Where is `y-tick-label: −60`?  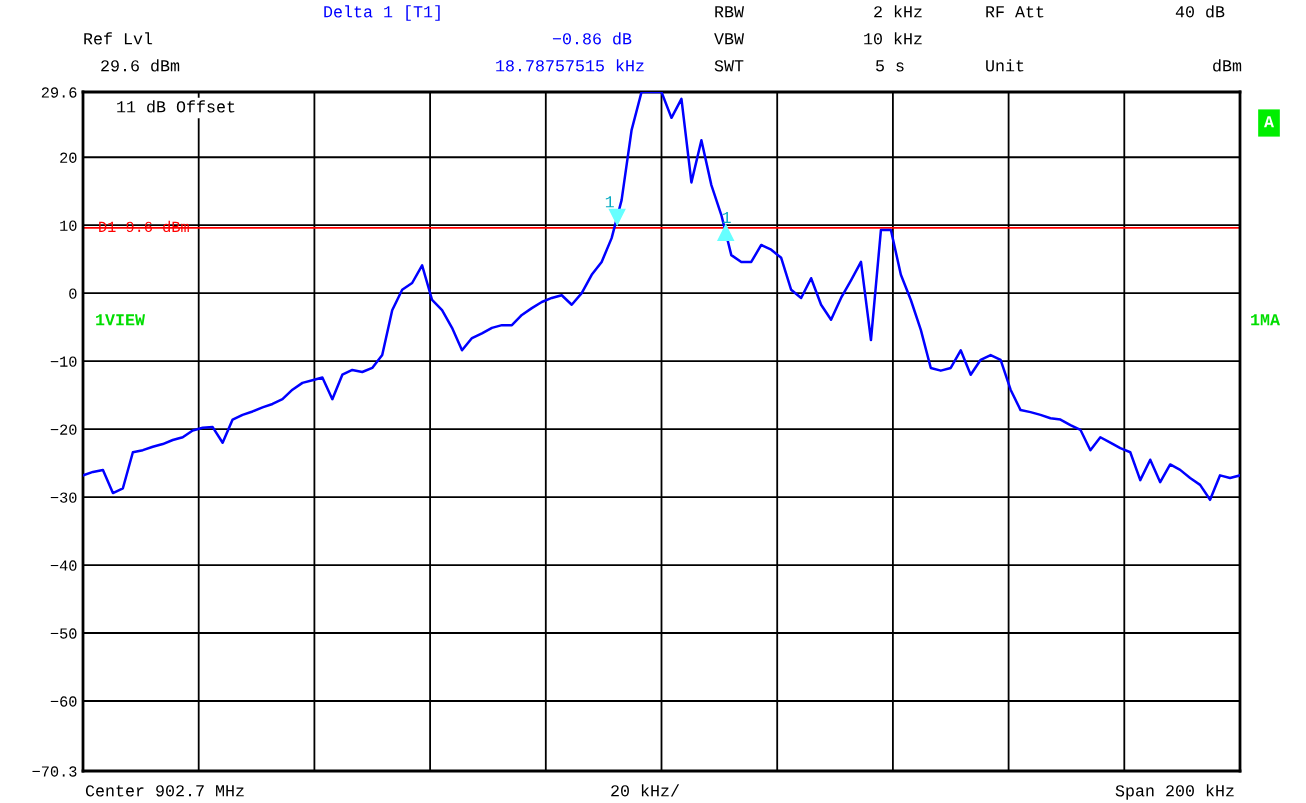 y-tick-label: −60 is located at coordinates (63, 701).